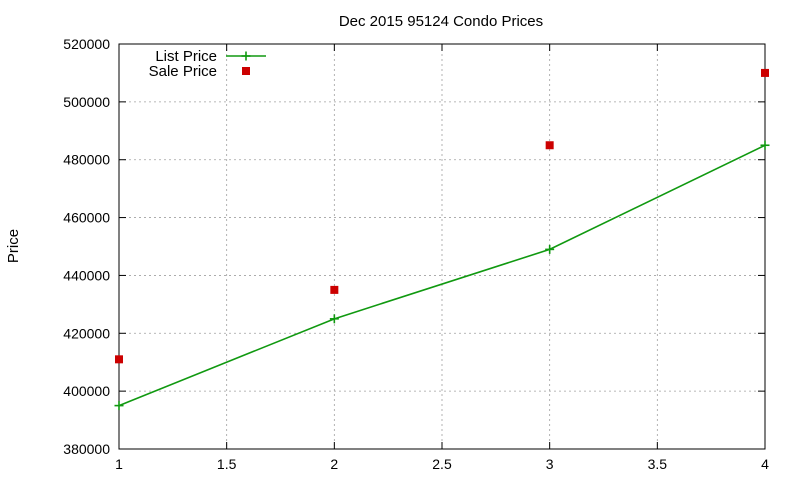  I want to click on legend-marker-sale-price, so click(246, 71).